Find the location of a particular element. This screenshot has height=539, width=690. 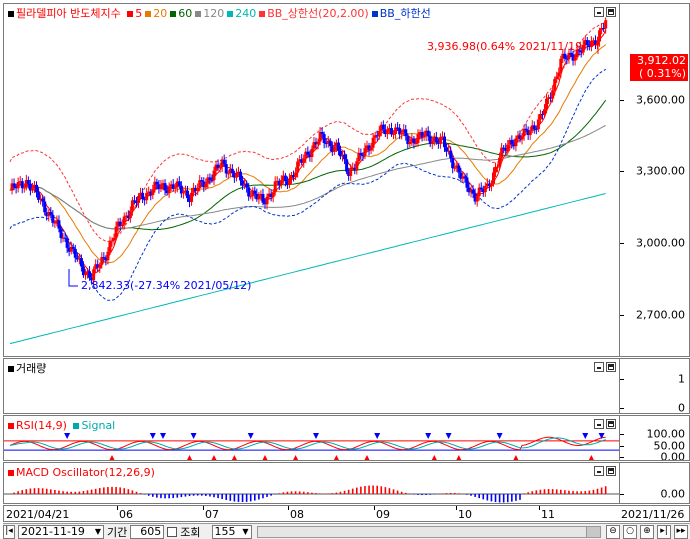

rsi-pane: RSI(14,9) Signal is located at coordinates (311, 438).